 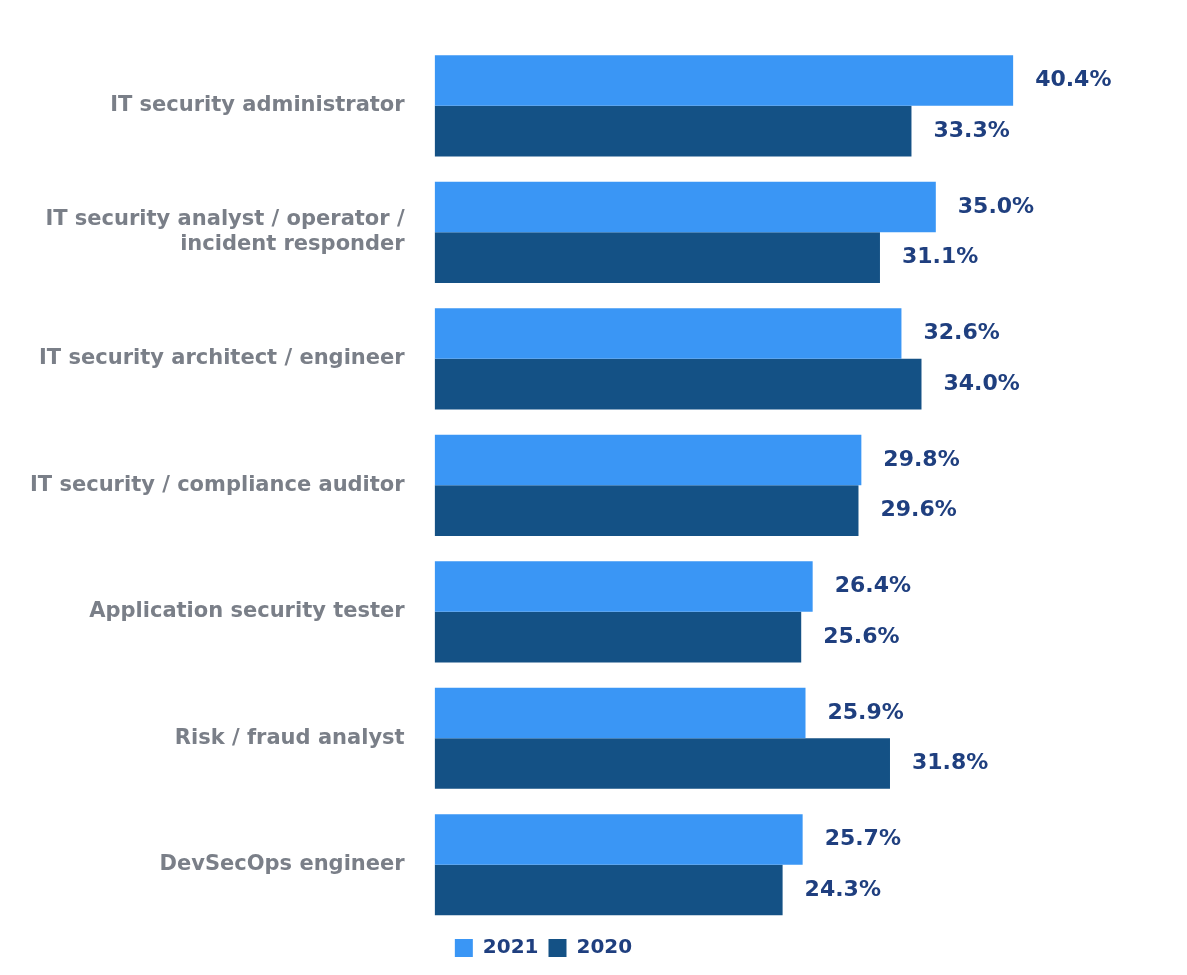 What do you see at coordinates (950, 762) in the screenshot?
I see `data-label: 31.8%` at bounding box center [950, 762].